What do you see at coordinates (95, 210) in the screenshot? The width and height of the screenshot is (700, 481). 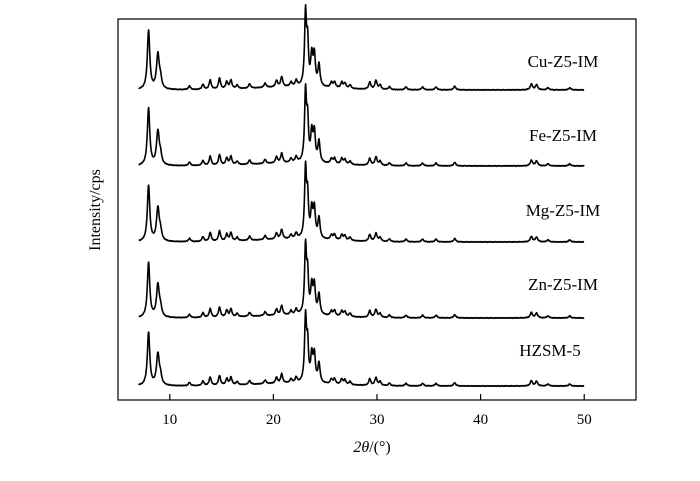 I see `y-axis-title: Intensity/cps` at bounding box center [95, 210].